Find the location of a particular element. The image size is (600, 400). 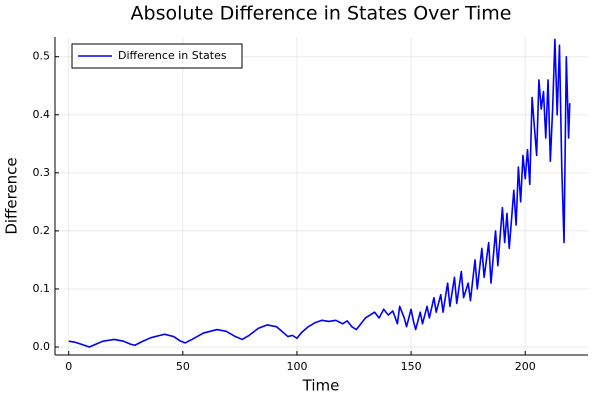

x-tick-label: 0 is located at coordinates (68, 366).